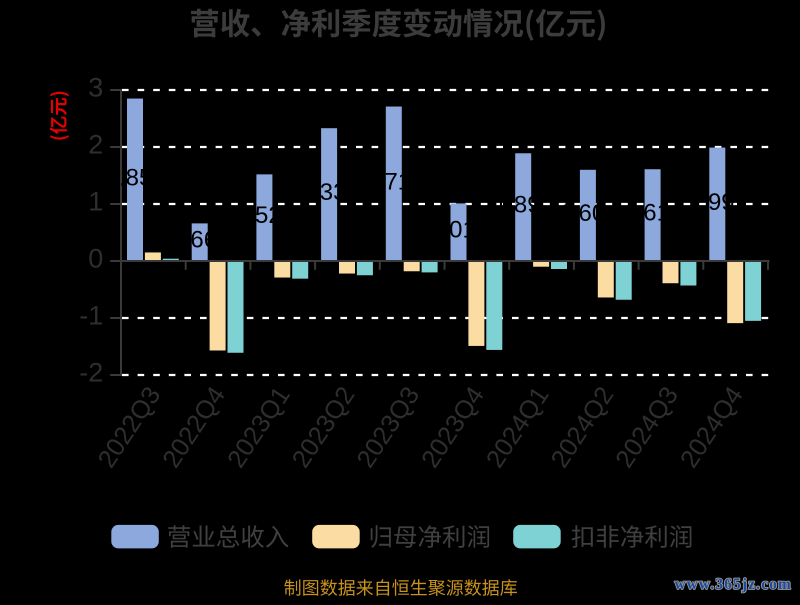 The image size is (800, 605). What do you see at coordinates (517, 205) in the screenshot?
I see `svg-text: 1.89` at bounding box center [517, 205].